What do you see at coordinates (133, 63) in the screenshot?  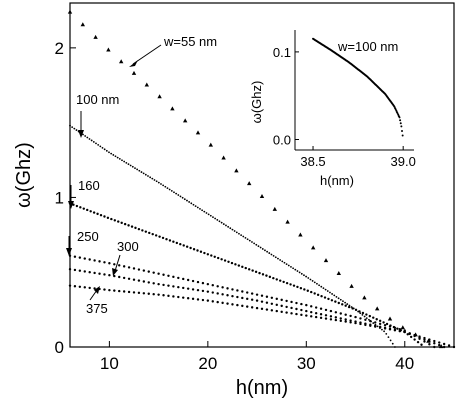 I see `arrowhead-w55` at bounding box center [133, 63].